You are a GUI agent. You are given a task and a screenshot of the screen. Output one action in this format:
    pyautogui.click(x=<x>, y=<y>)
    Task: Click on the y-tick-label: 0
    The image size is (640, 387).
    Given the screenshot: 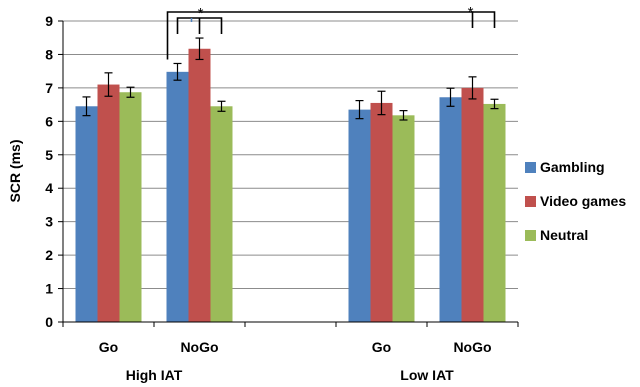 What is the action you would take?
    pyautogui.click(x=49, y=322)
    